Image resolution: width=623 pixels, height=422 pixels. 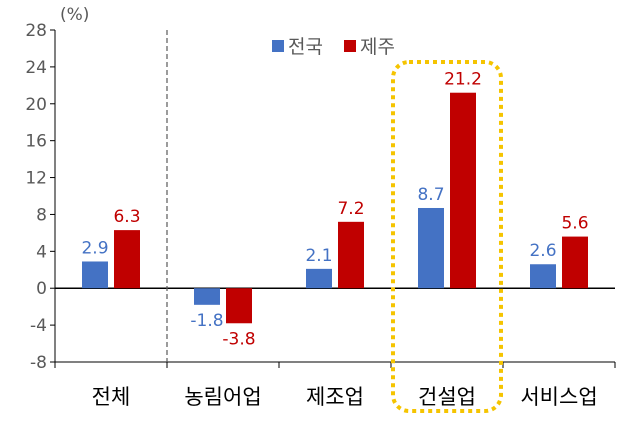 I want to click on y-tick-label: 16, so click(x=36, y=142).